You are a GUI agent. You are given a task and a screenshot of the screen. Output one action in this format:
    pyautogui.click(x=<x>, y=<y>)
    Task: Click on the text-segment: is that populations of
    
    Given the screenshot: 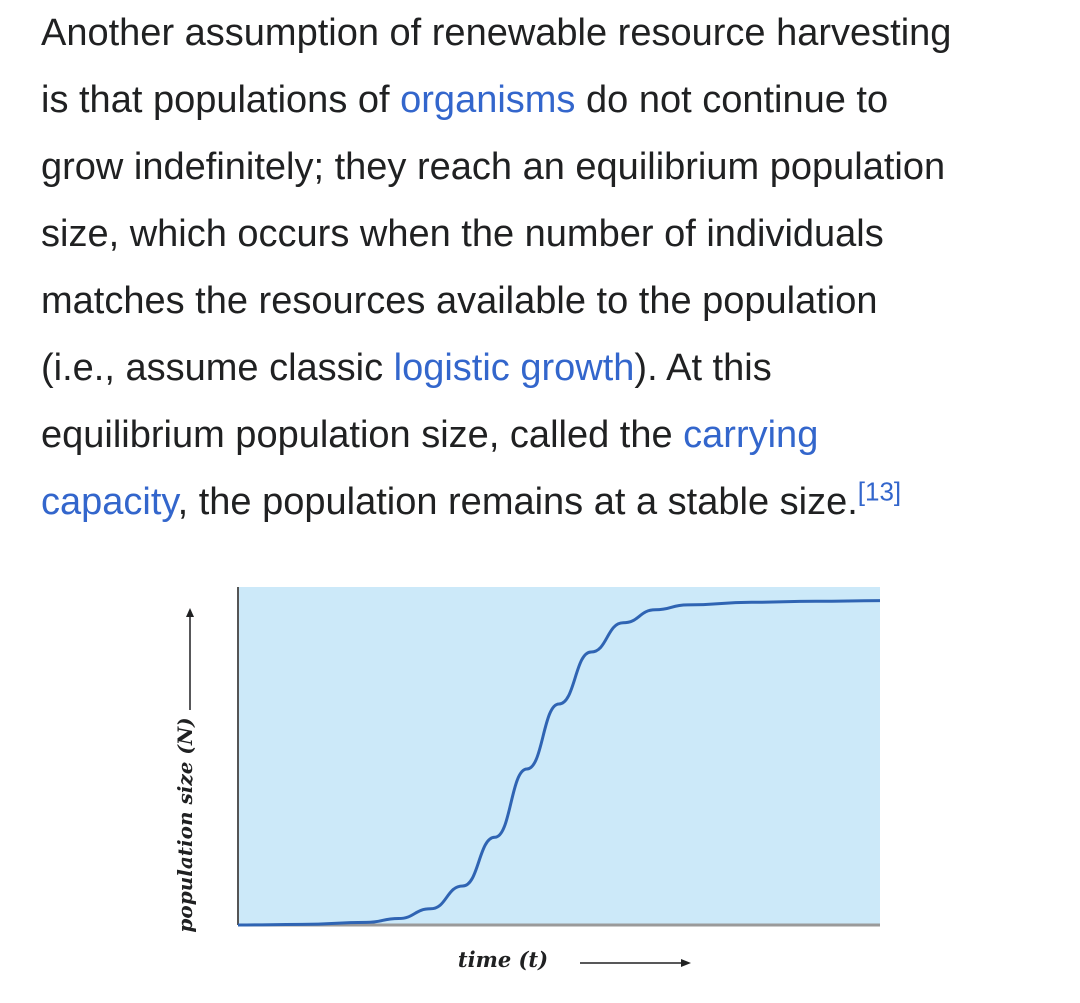 What is the action you would take?
    pyautogui.click(x=221, y=100)
    